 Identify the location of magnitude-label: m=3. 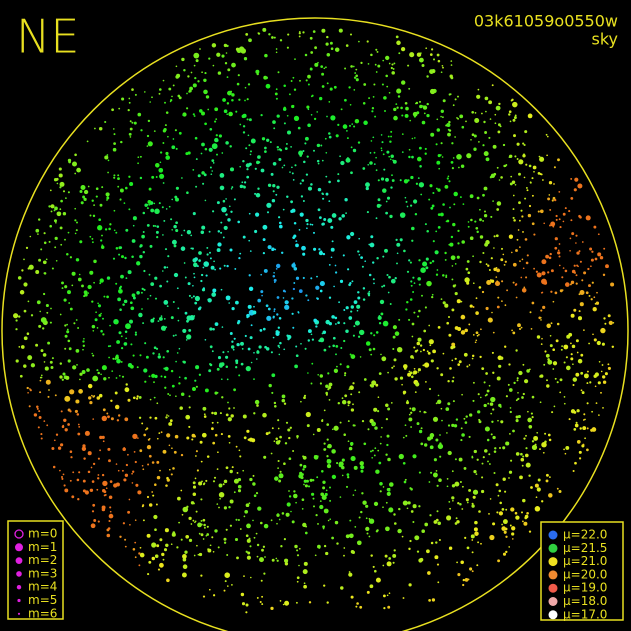
(42, 573).